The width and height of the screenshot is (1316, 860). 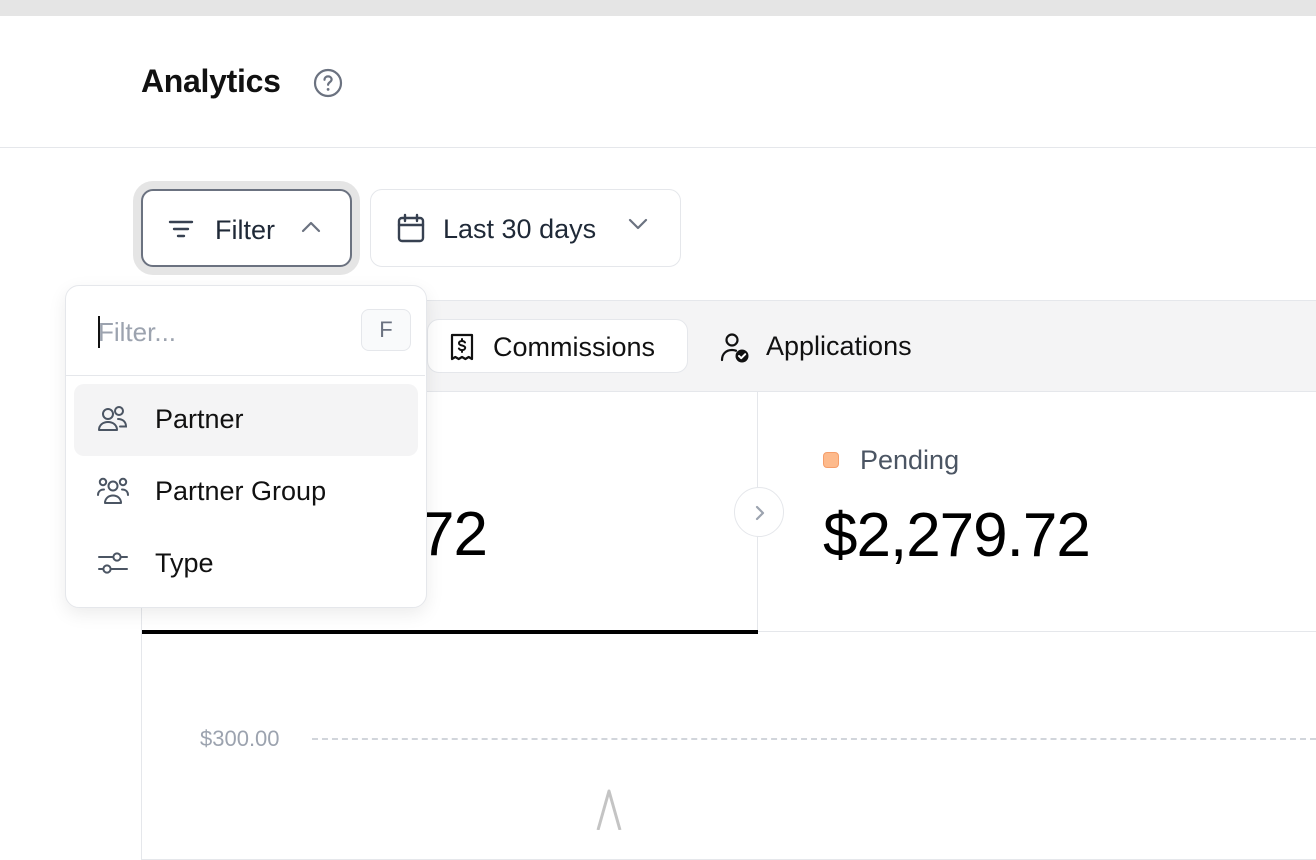 What do you see at coordinates (241, 491) in the screenshot?
I see `filter-option-label: Partner Group` at bounding box center [241, 491].